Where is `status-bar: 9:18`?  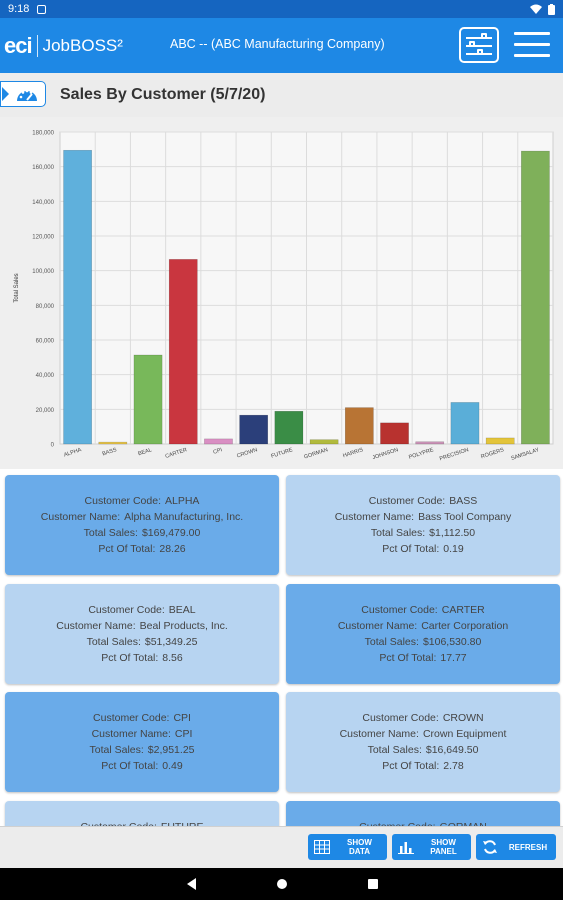 status-bar: 9:18 is located at coordinates (281, 9).